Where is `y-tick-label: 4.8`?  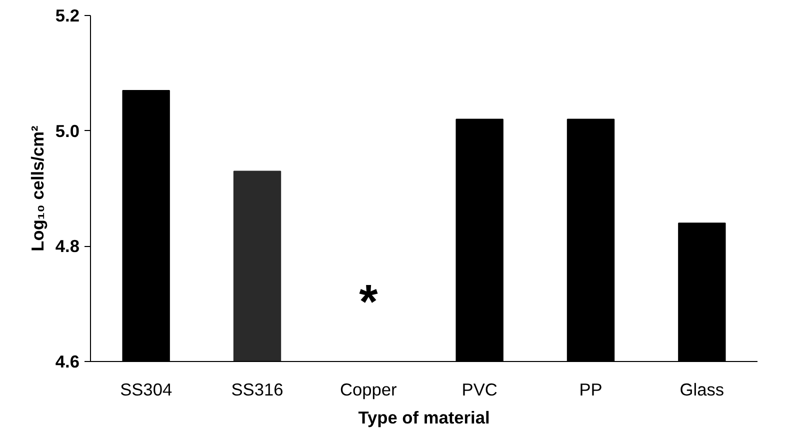
y-tick-label: 4.8 is located at coordinates (67, 246).